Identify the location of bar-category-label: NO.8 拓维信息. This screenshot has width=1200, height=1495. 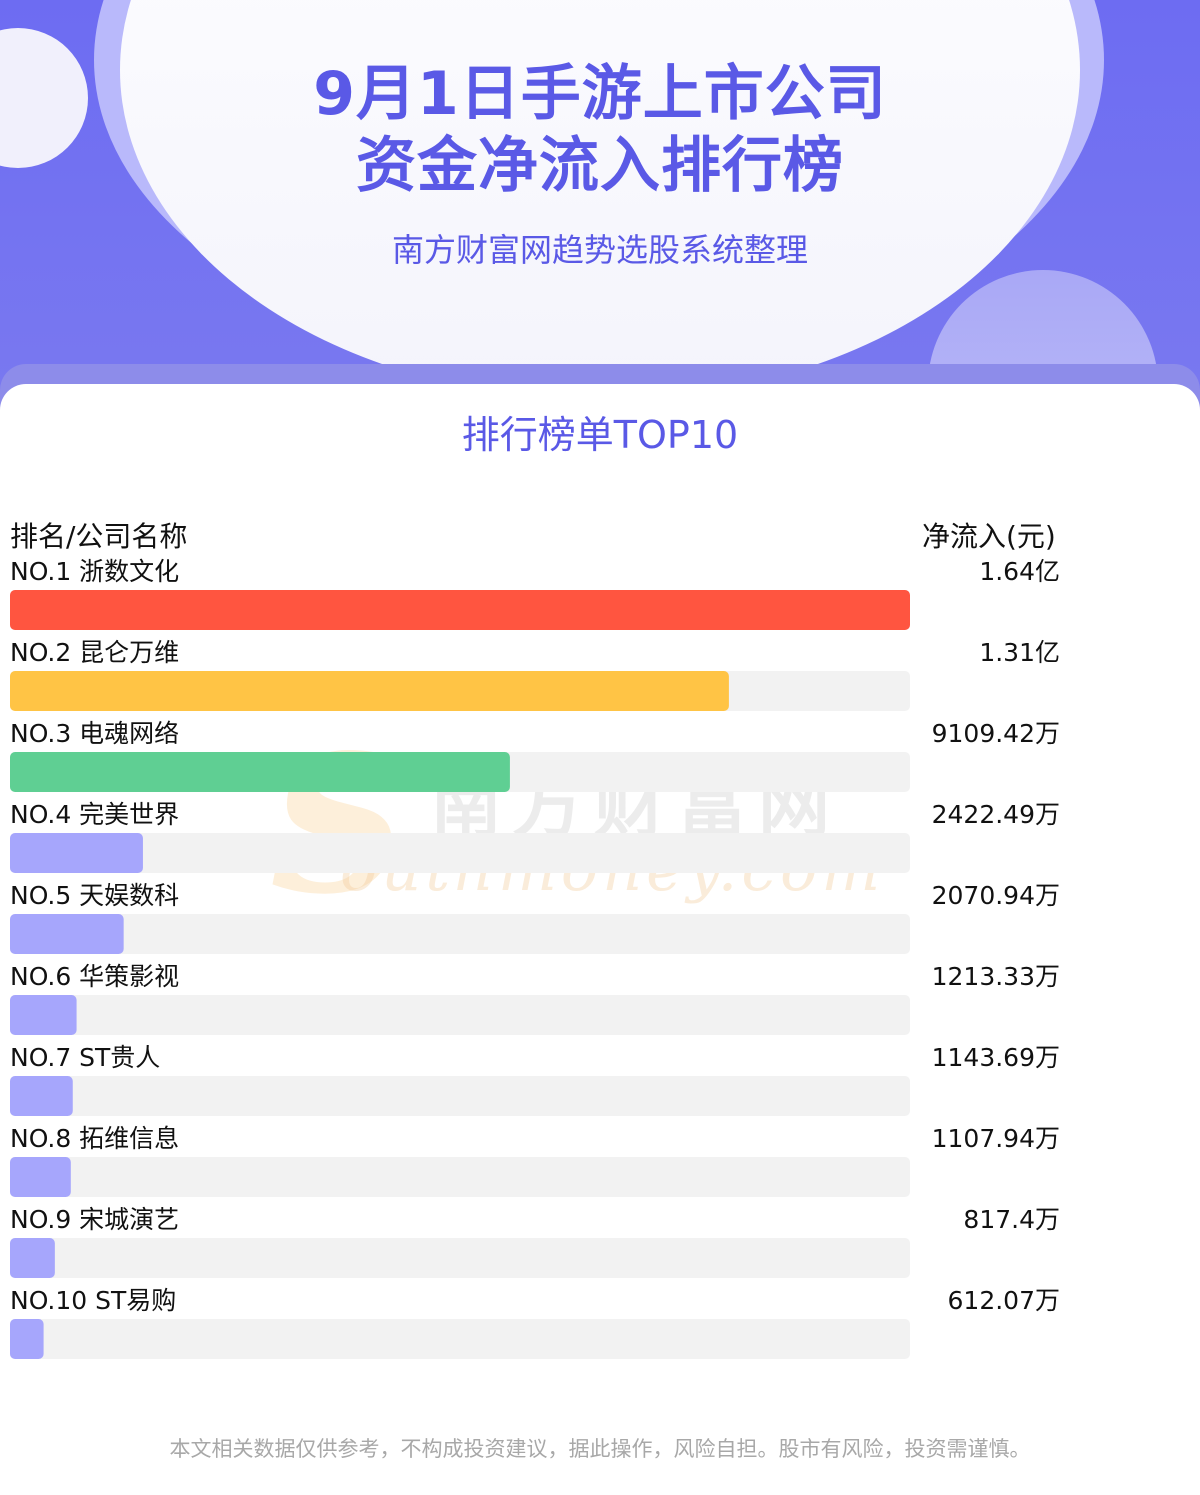
(94, 1138).